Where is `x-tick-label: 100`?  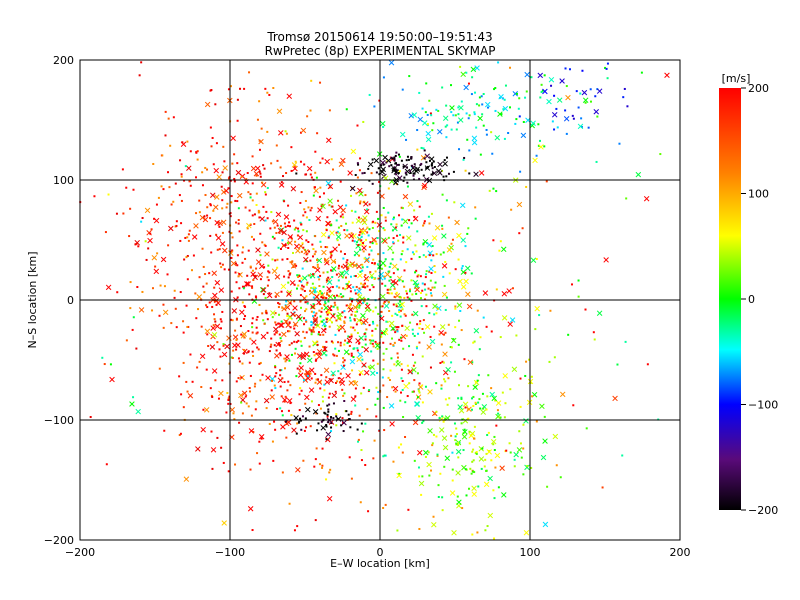
x-tick-label: 100 is located at coordinates (530, 552).